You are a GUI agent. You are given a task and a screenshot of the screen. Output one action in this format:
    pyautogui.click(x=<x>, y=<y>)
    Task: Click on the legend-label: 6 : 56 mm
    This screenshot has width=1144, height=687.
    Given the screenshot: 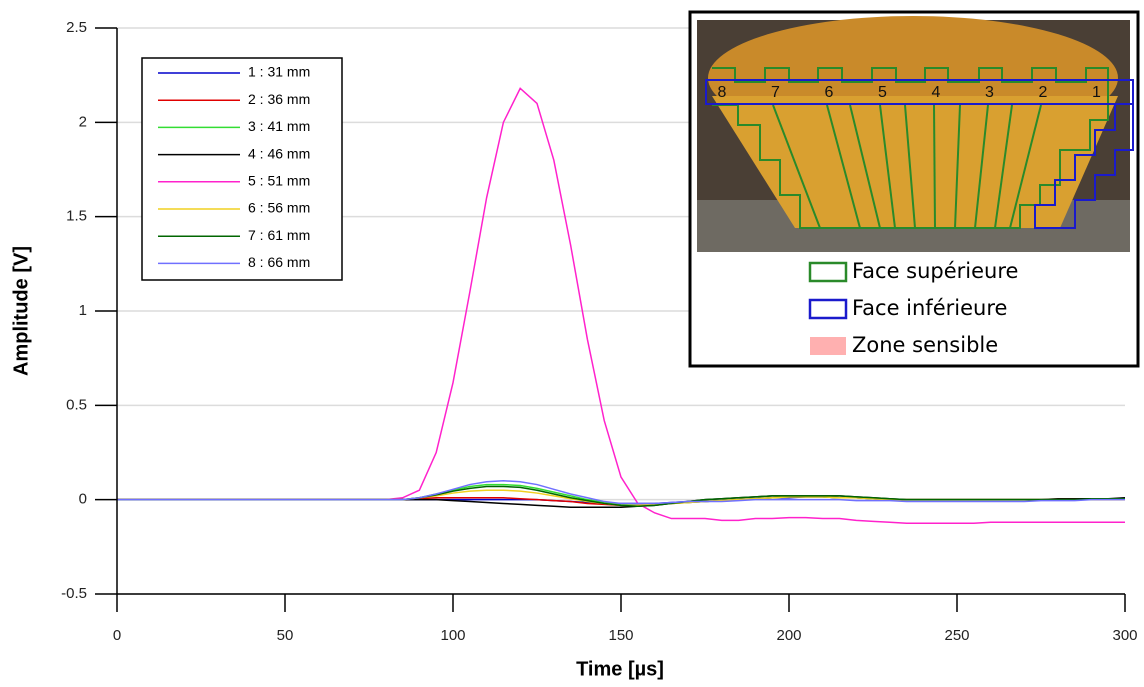 What is the action you would take?
    pyautogui.click(x=279, y=208)
    